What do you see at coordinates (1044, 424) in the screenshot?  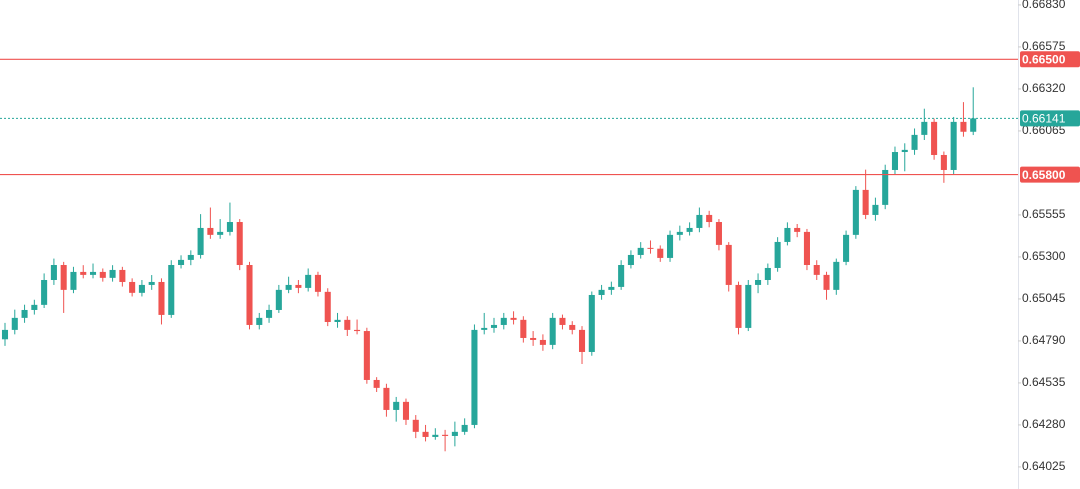 I see `y-tick-label: 0.64280` at bounding box center [1044, 424].